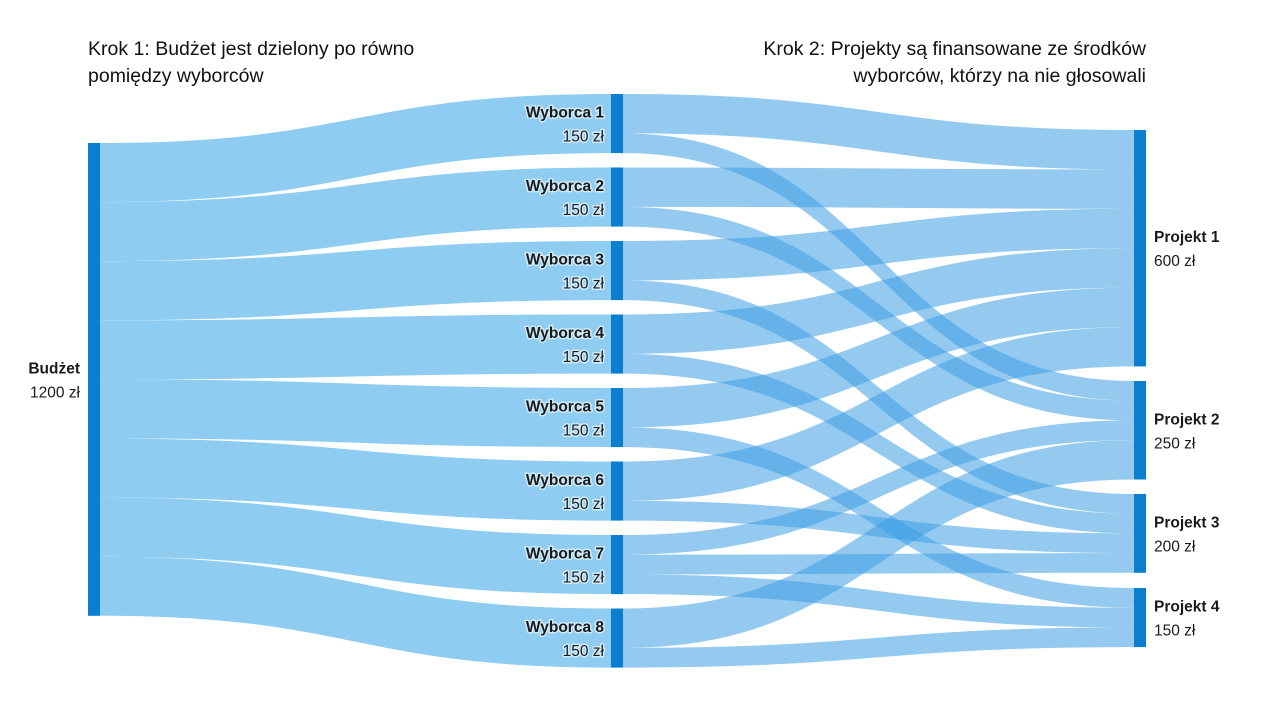 This screenshot has width=1261, height=721. Describe the element at coordinates (54, 380) in the screenshot. I see `label-budget: Budżet 1200 zł` at that location.